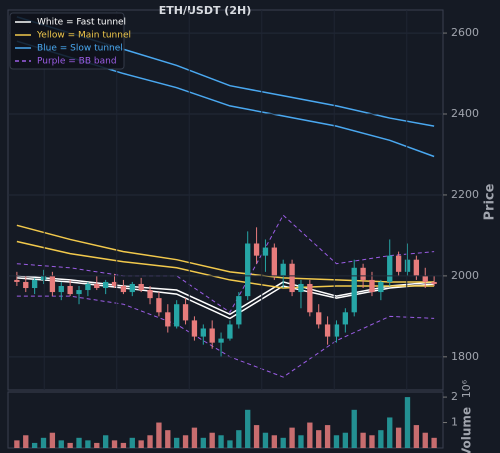 The image size is (500, 453). I want to click on legend-label: White = Fast tunnel, so click(81, 23).